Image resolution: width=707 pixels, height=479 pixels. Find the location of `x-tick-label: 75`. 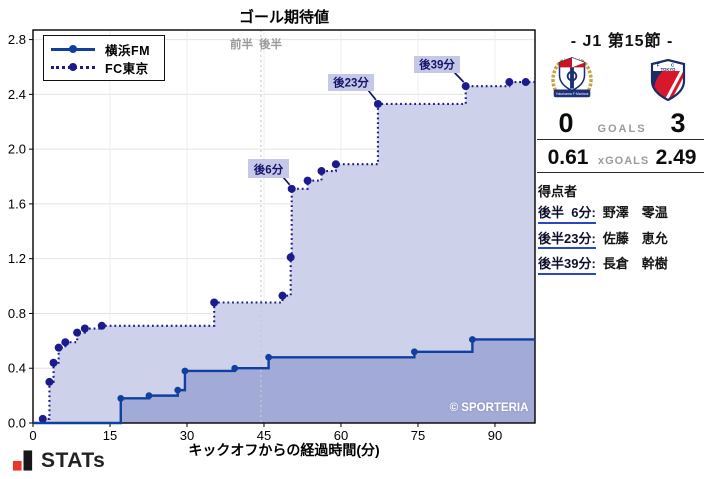

x-tick-label: 75 is located at coordinates (418, 435).